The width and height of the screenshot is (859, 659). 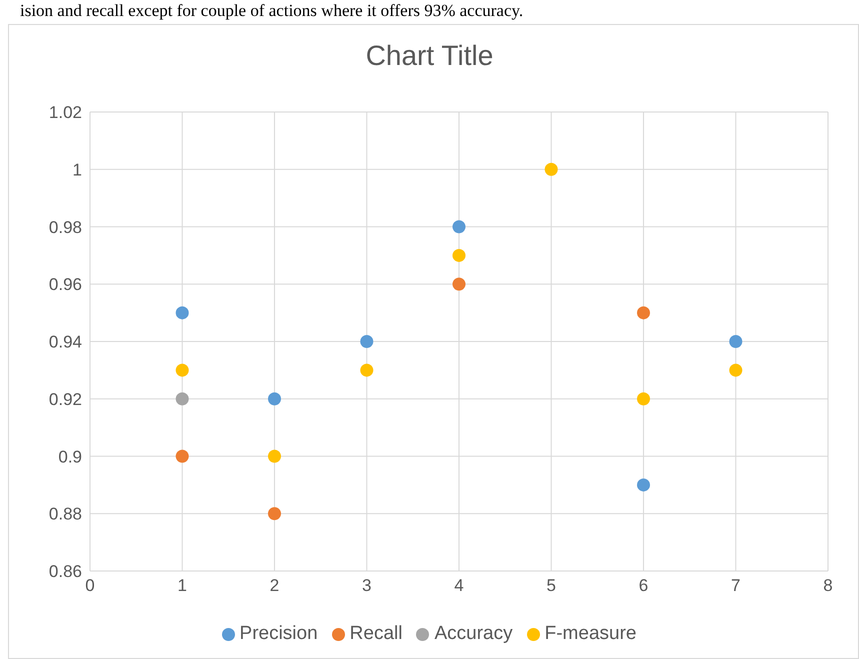 What do you see at coordinates (65, 284) in the screenshot?
I see `y-tick-label: 0.96` at bounding box center [65, 284].